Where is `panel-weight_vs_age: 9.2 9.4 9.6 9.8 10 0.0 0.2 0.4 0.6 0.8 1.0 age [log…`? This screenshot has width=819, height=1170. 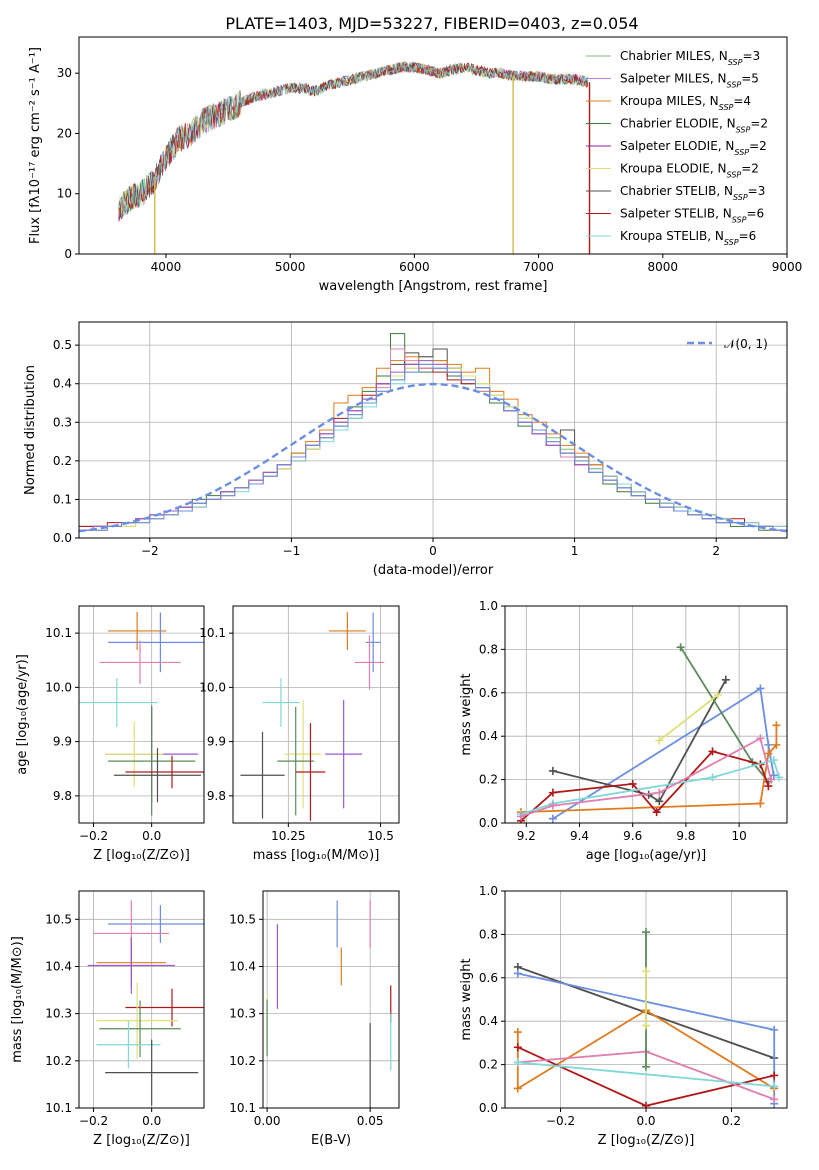
panel-weight_vs_age: 9.2 9.4 9.6 9.8 10 0.0 0.2 0.4 0.6 0.8 1.0 age [log… is located at coordinates (623, 731).